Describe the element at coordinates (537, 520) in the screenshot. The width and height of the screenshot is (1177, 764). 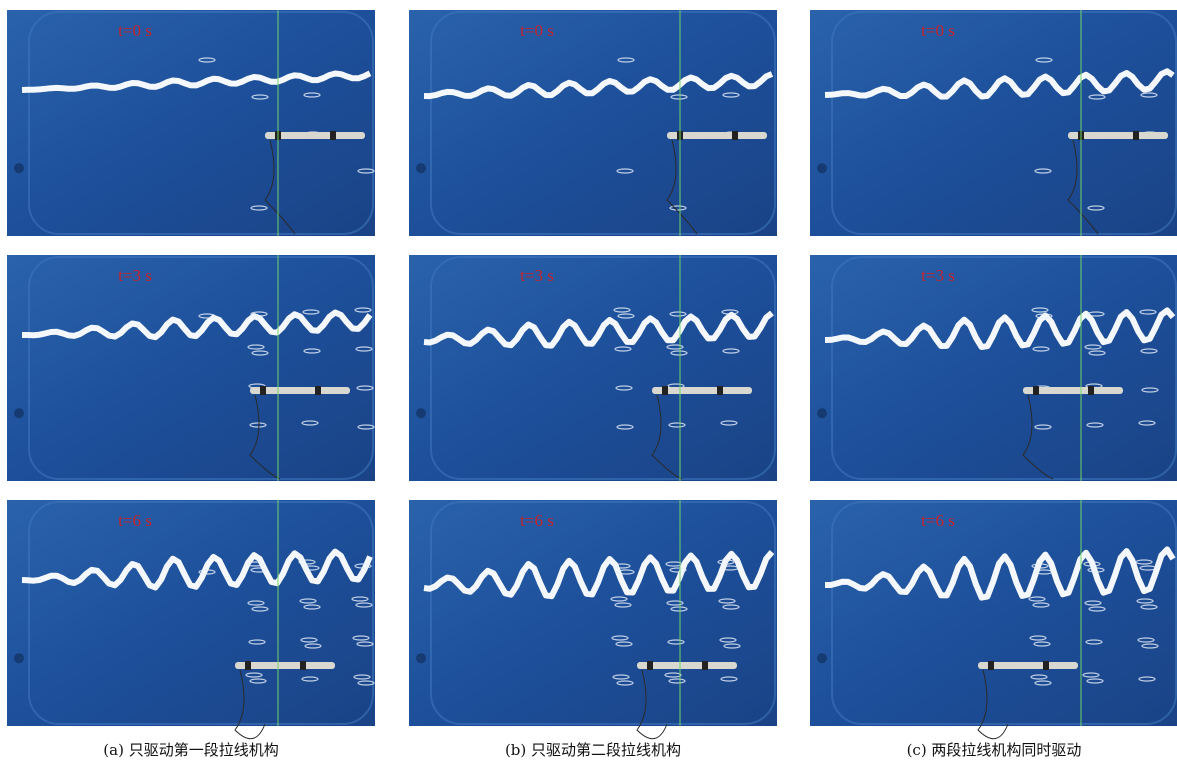
I see `time-label: t=6 s` at that location.